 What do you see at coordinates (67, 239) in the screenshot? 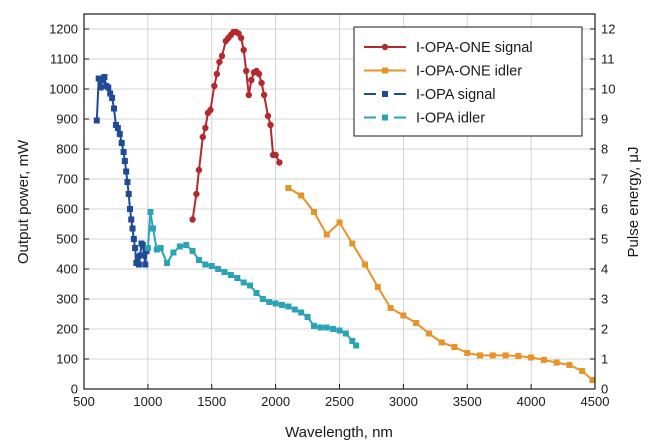
I see `y-tick-label: 500` at bounding box center [67, 239].